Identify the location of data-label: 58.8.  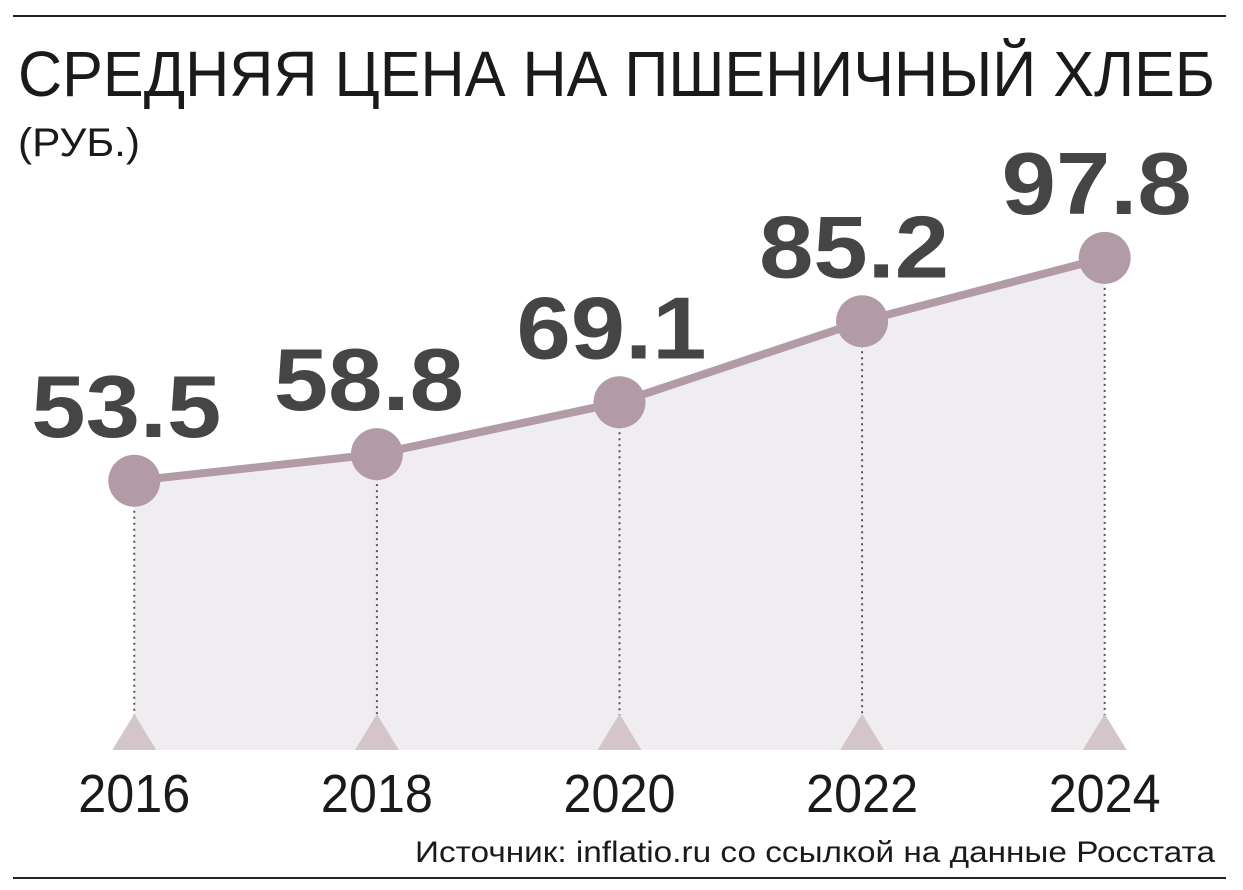
(369, 379).